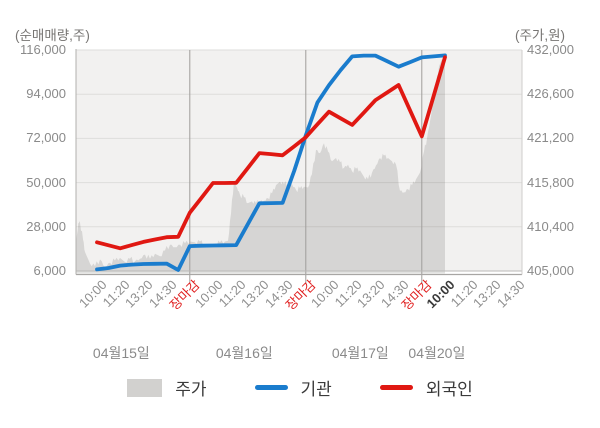 This screenshot has height=428, width=600. Describe the element at coordinates (46, 138) in the screenshot. I see `left-axis-tick-label: 72,000` at that location.